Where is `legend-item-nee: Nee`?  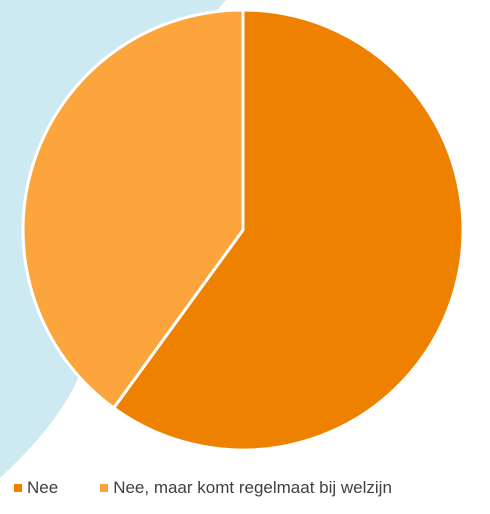
legend-item-nee: Nee is located at coordinates (36, 488).